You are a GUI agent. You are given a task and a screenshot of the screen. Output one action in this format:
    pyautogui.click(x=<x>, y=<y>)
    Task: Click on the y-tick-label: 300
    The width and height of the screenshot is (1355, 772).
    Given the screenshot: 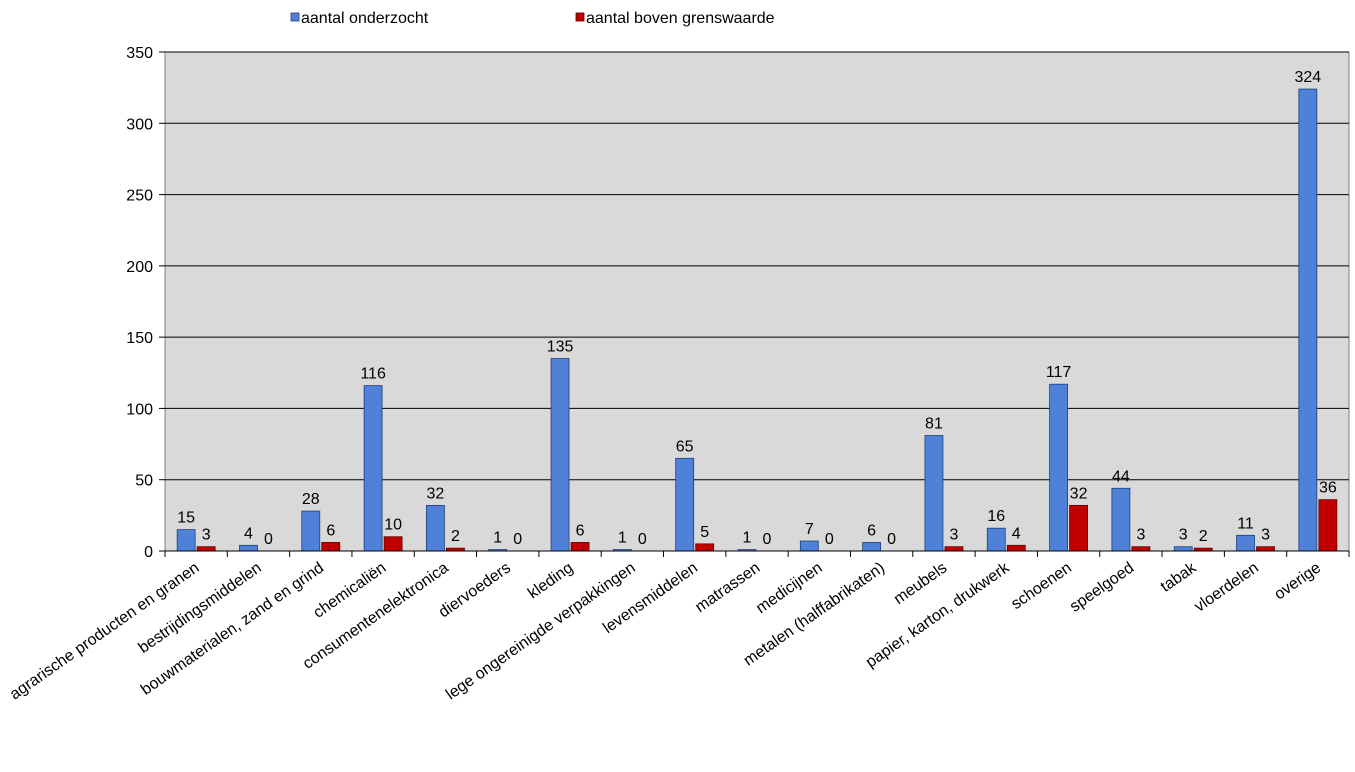 What is the action you would take?
    pyautogui.click(x=139, y=124)
    